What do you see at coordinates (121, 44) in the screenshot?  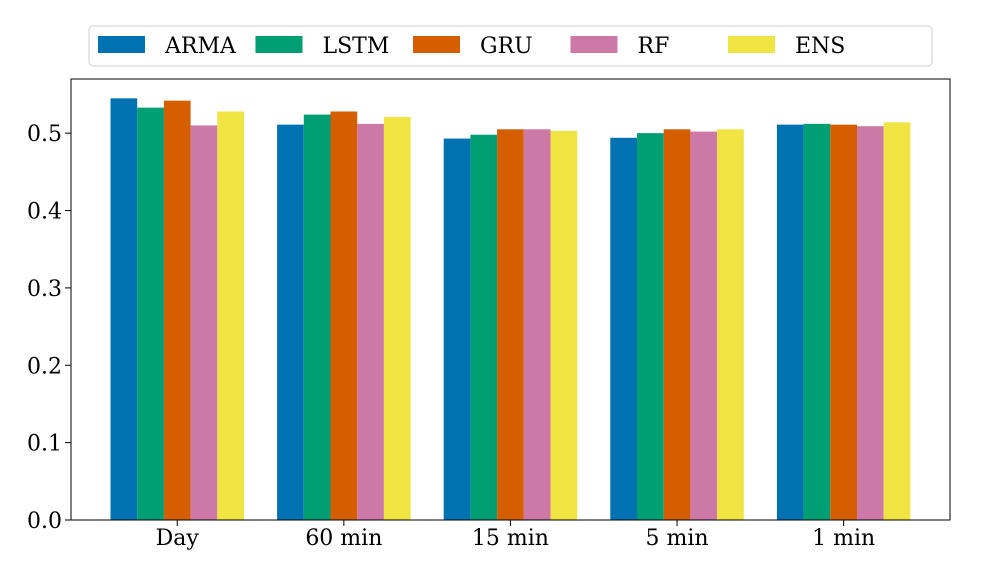 I see `legend-swatch-arma` at bounding box center [121, 44].